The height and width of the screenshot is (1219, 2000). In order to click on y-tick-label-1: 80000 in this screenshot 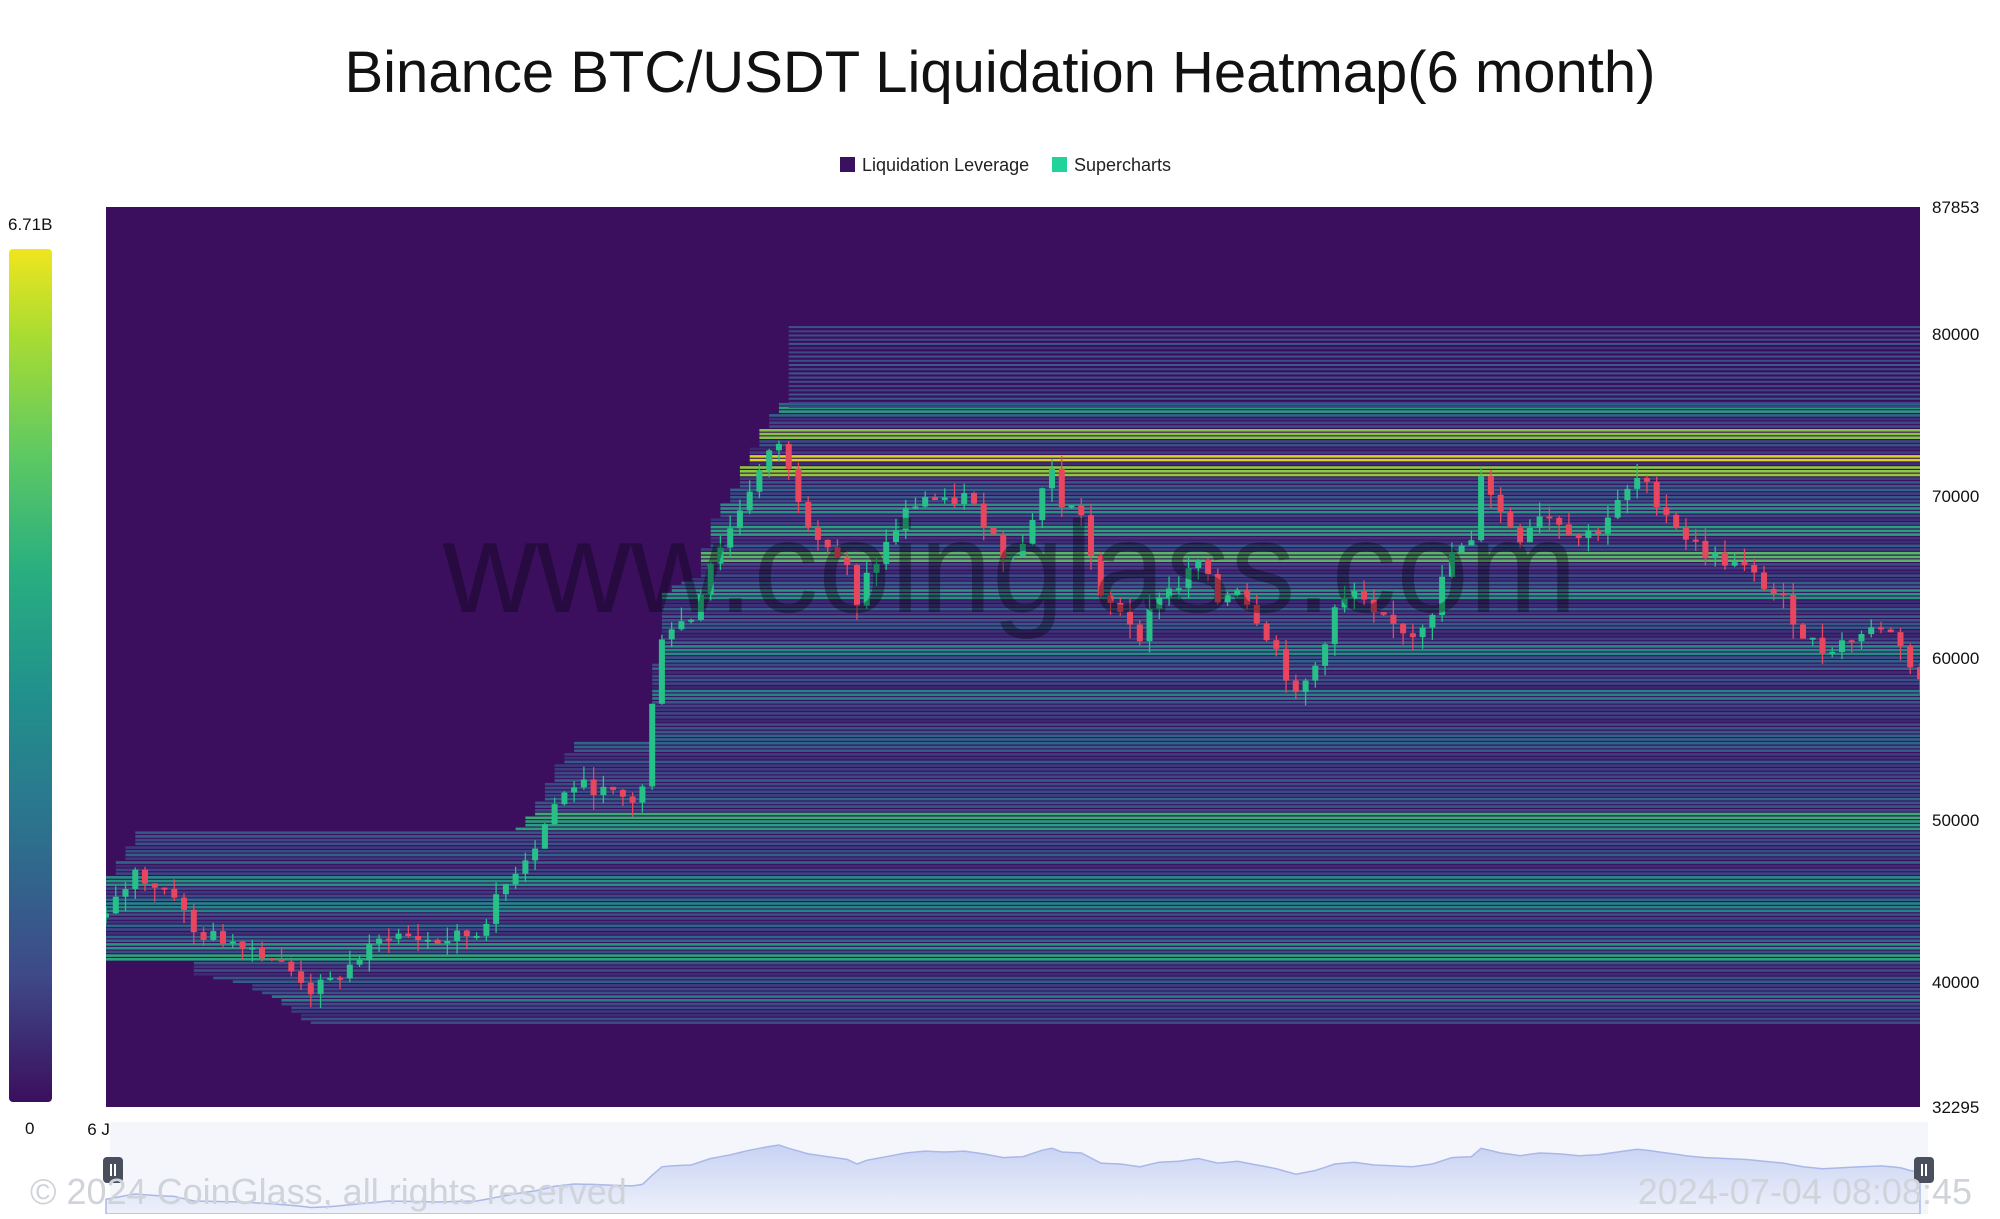, I will do `click(1955, 334)`.